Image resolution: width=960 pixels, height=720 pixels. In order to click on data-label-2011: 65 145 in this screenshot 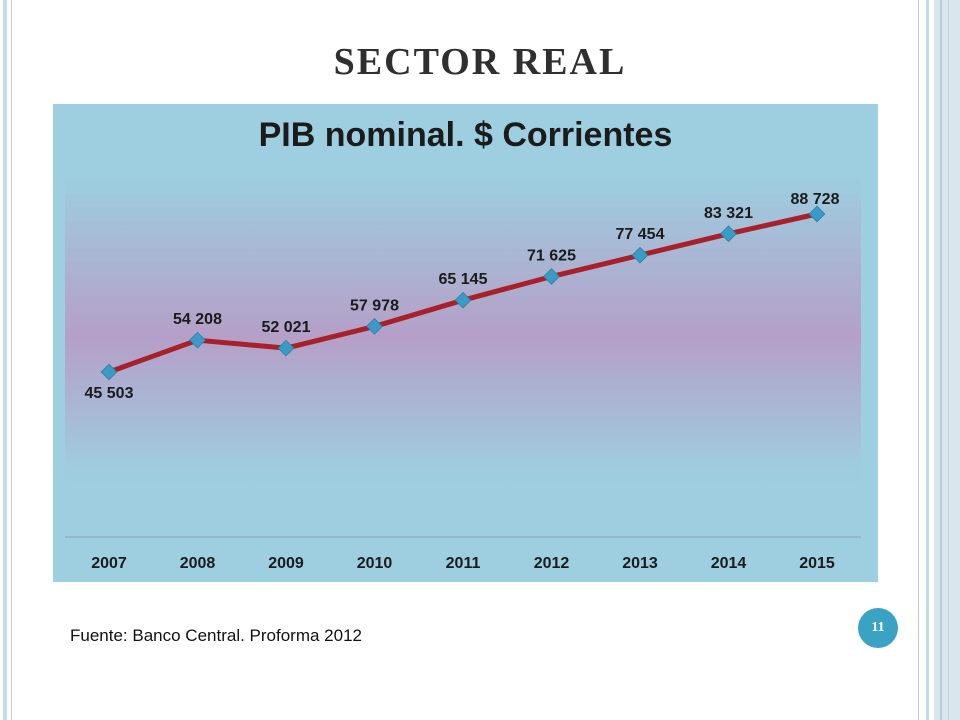, I will do `click(463, 279)`.